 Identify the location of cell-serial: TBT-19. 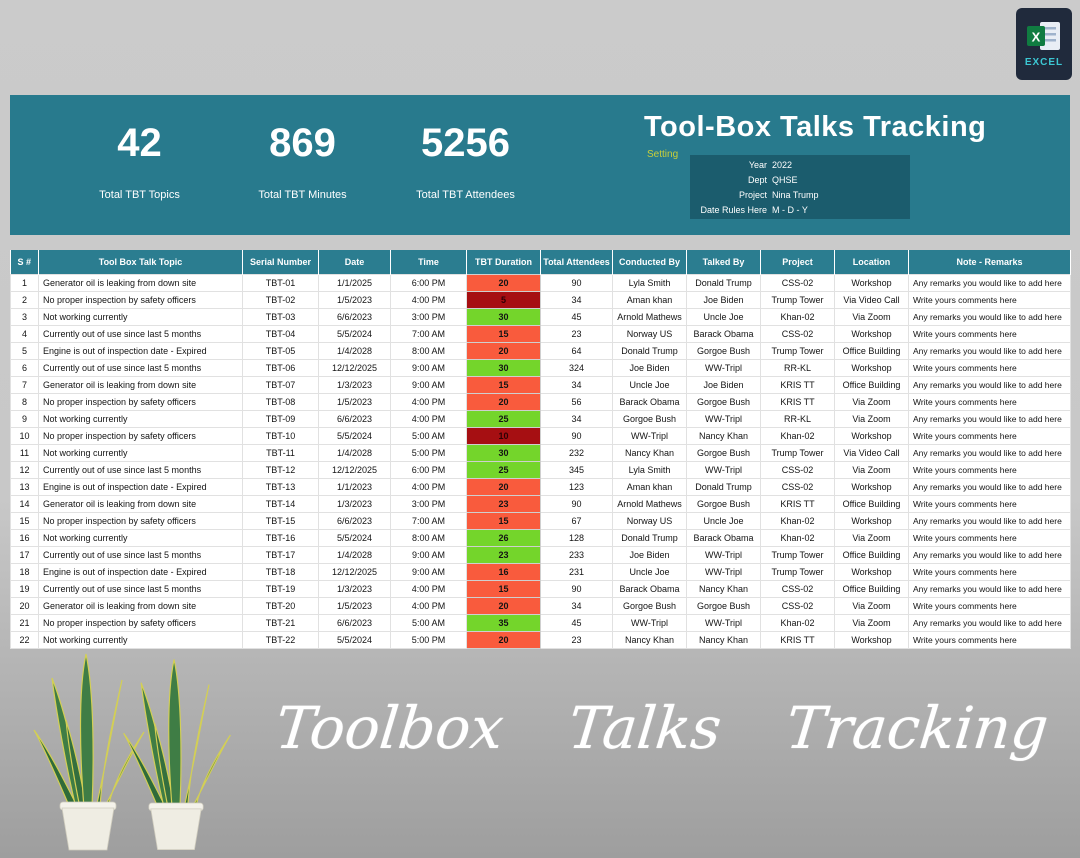
(280, 588).